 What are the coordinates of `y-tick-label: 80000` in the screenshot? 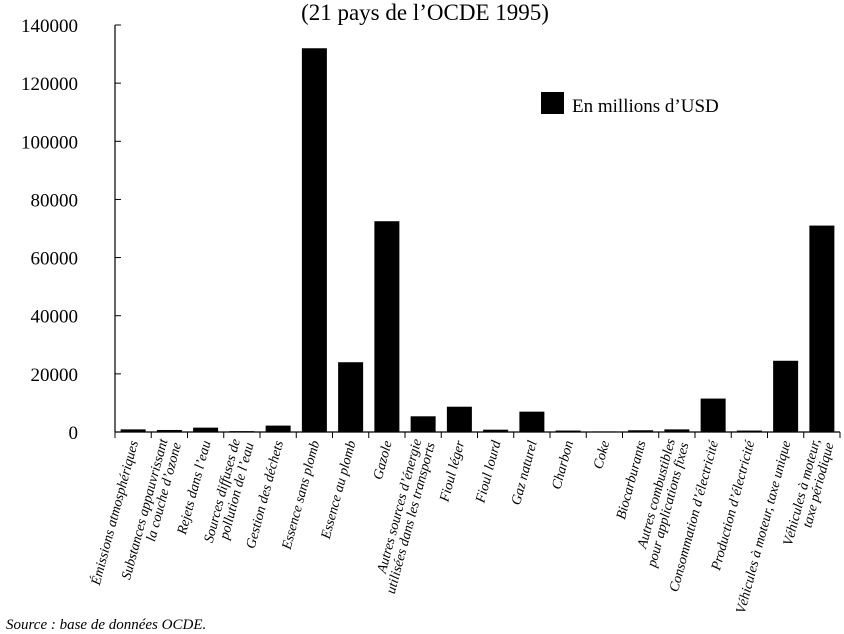 It's located at (55, 200).